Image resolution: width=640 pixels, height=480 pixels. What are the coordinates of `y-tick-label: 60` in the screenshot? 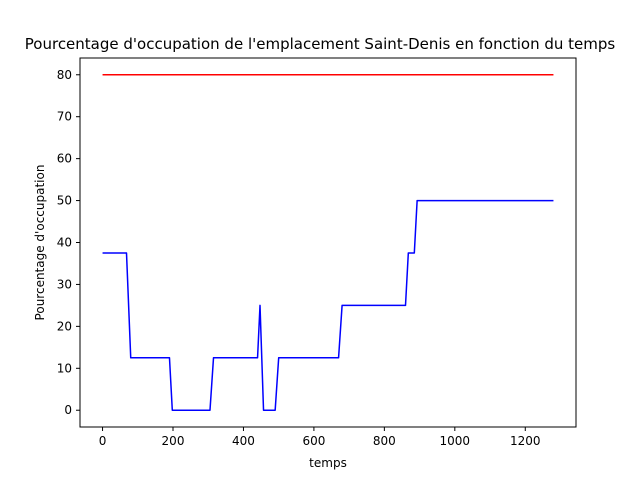 It's located at (64, 159).